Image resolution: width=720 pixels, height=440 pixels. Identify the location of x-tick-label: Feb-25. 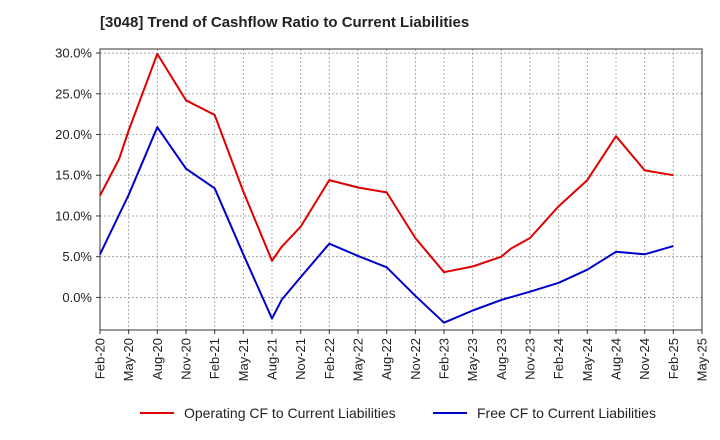
(673, 358).